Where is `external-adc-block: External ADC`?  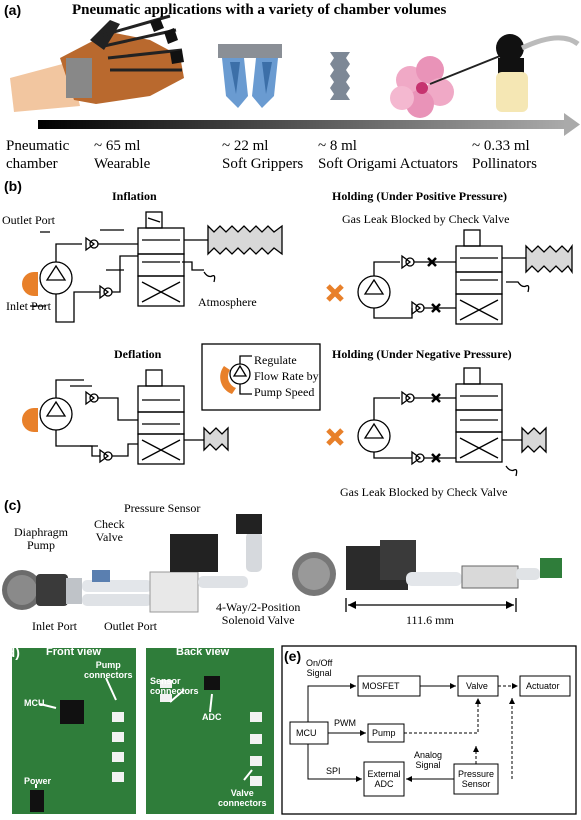
external-adc-block: External ADC is located at coordinates (384, 779).